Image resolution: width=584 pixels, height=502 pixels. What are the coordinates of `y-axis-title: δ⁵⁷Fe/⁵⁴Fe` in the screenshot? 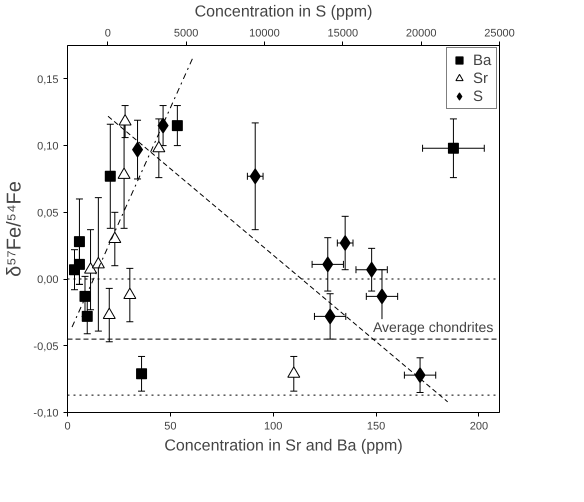 It's located at (14, 229).